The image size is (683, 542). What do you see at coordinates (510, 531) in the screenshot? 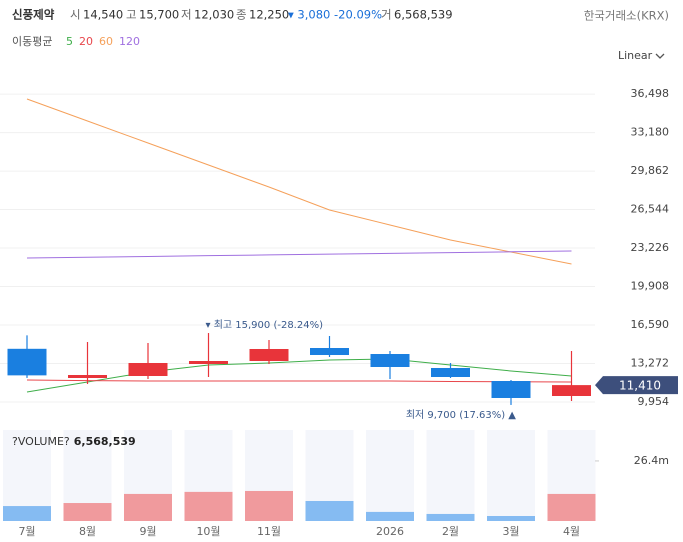
I see `x-tick-label: 3월` at bounding box center [510, 531].